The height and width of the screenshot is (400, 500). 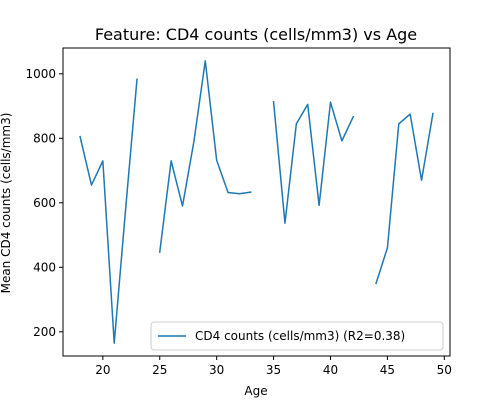 What do you see at coordinates (44, 267) in the screenshot?
I see `y-tick-label: 400` at bounding box center [44, 267].